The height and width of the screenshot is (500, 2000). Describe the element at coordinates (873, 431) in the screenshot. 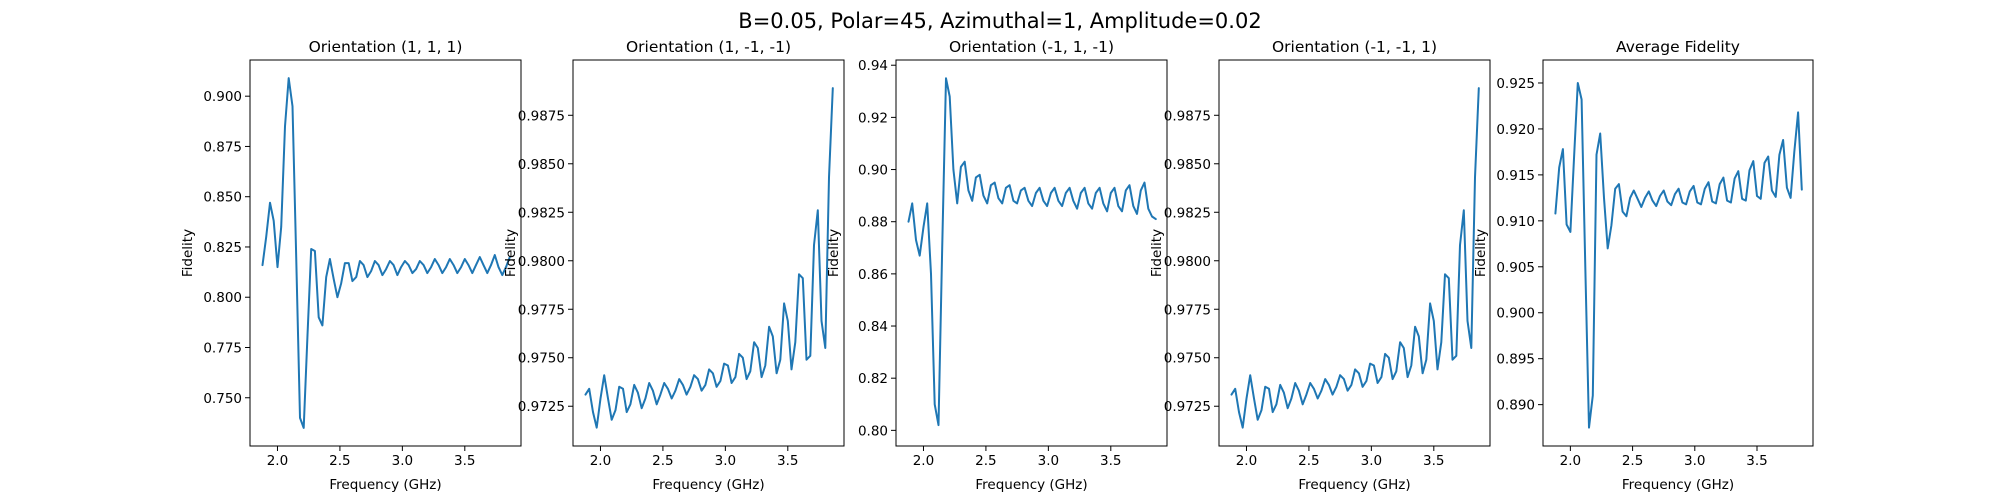

I see `y-tick-label: 0.80` at that location.